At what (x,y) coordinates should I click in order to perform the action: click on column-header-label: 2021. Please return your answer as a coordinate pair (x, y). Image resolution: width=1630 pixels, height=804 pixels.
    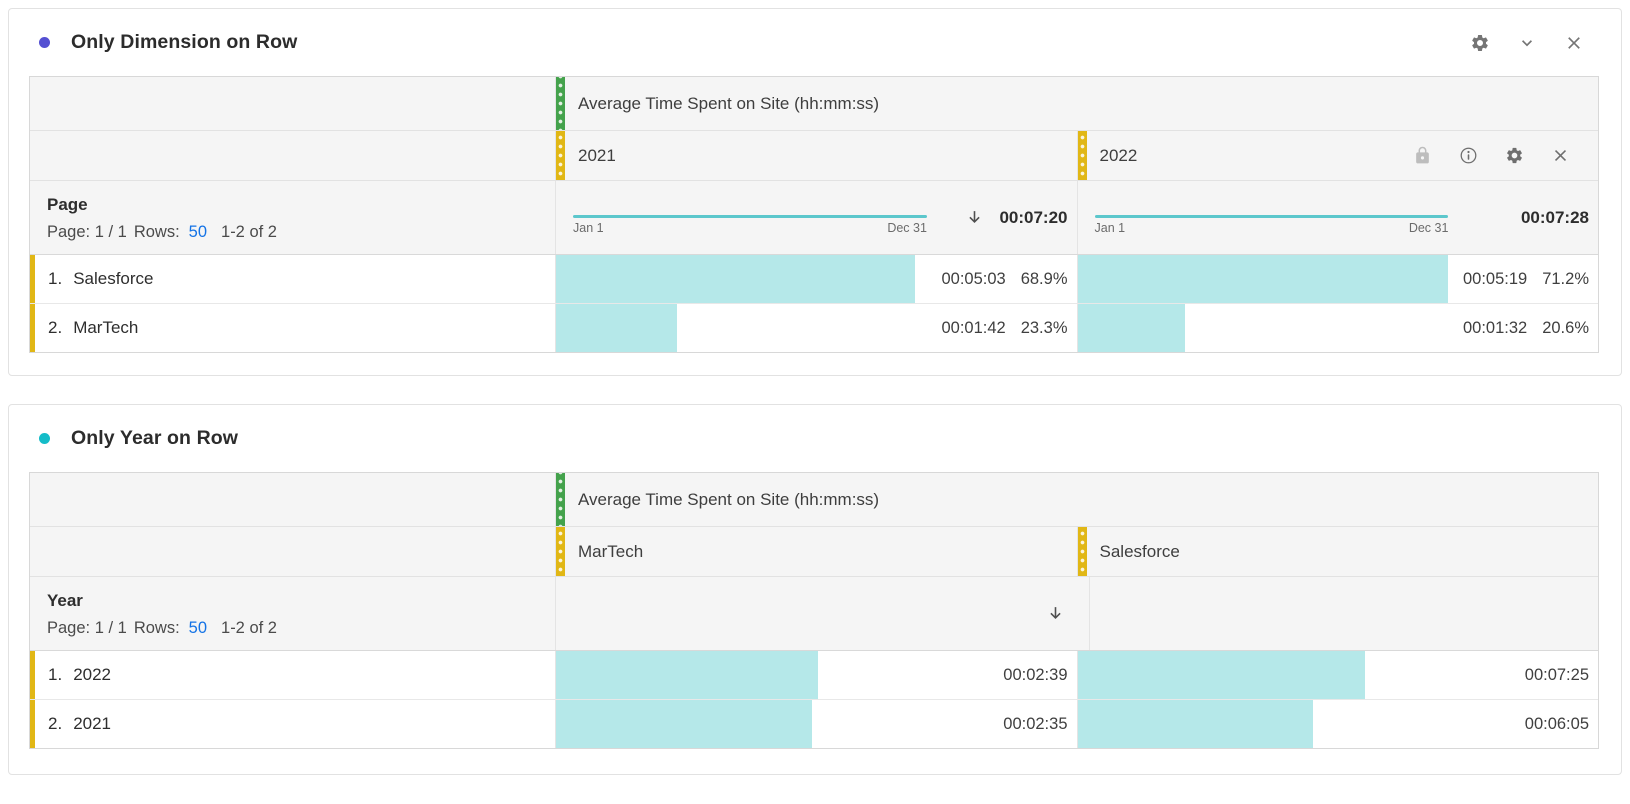
    Looking at the image, I should click on (597, 155).